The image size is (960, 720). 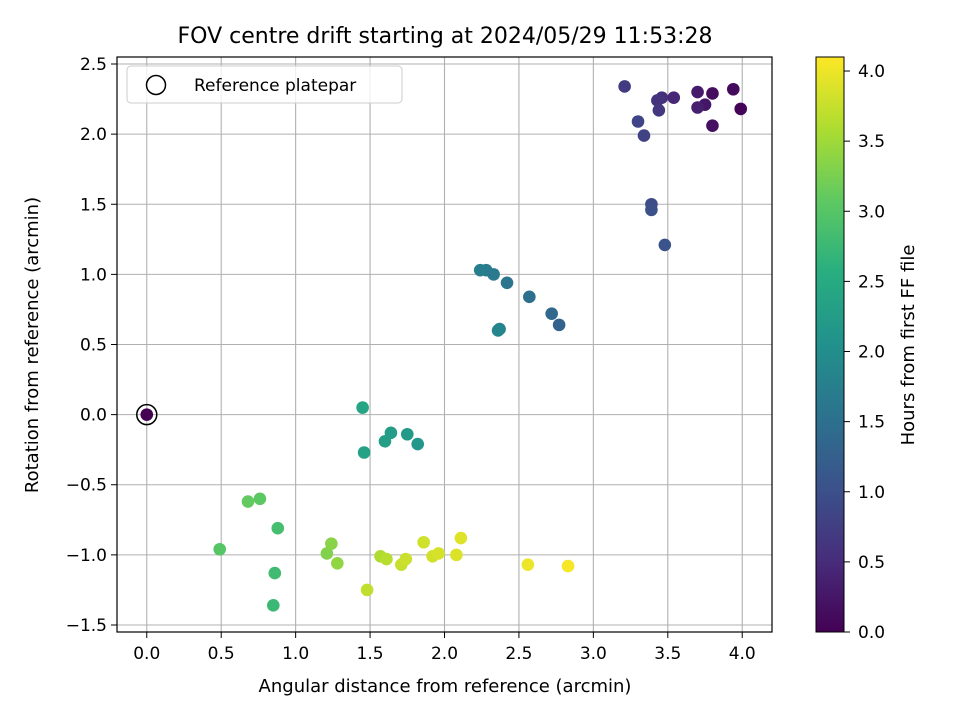 What do you see at coordinates (871, 633) in the screenshot?
I see `colorbar-tick-label: 0.0` at bounding box center [871, 633].